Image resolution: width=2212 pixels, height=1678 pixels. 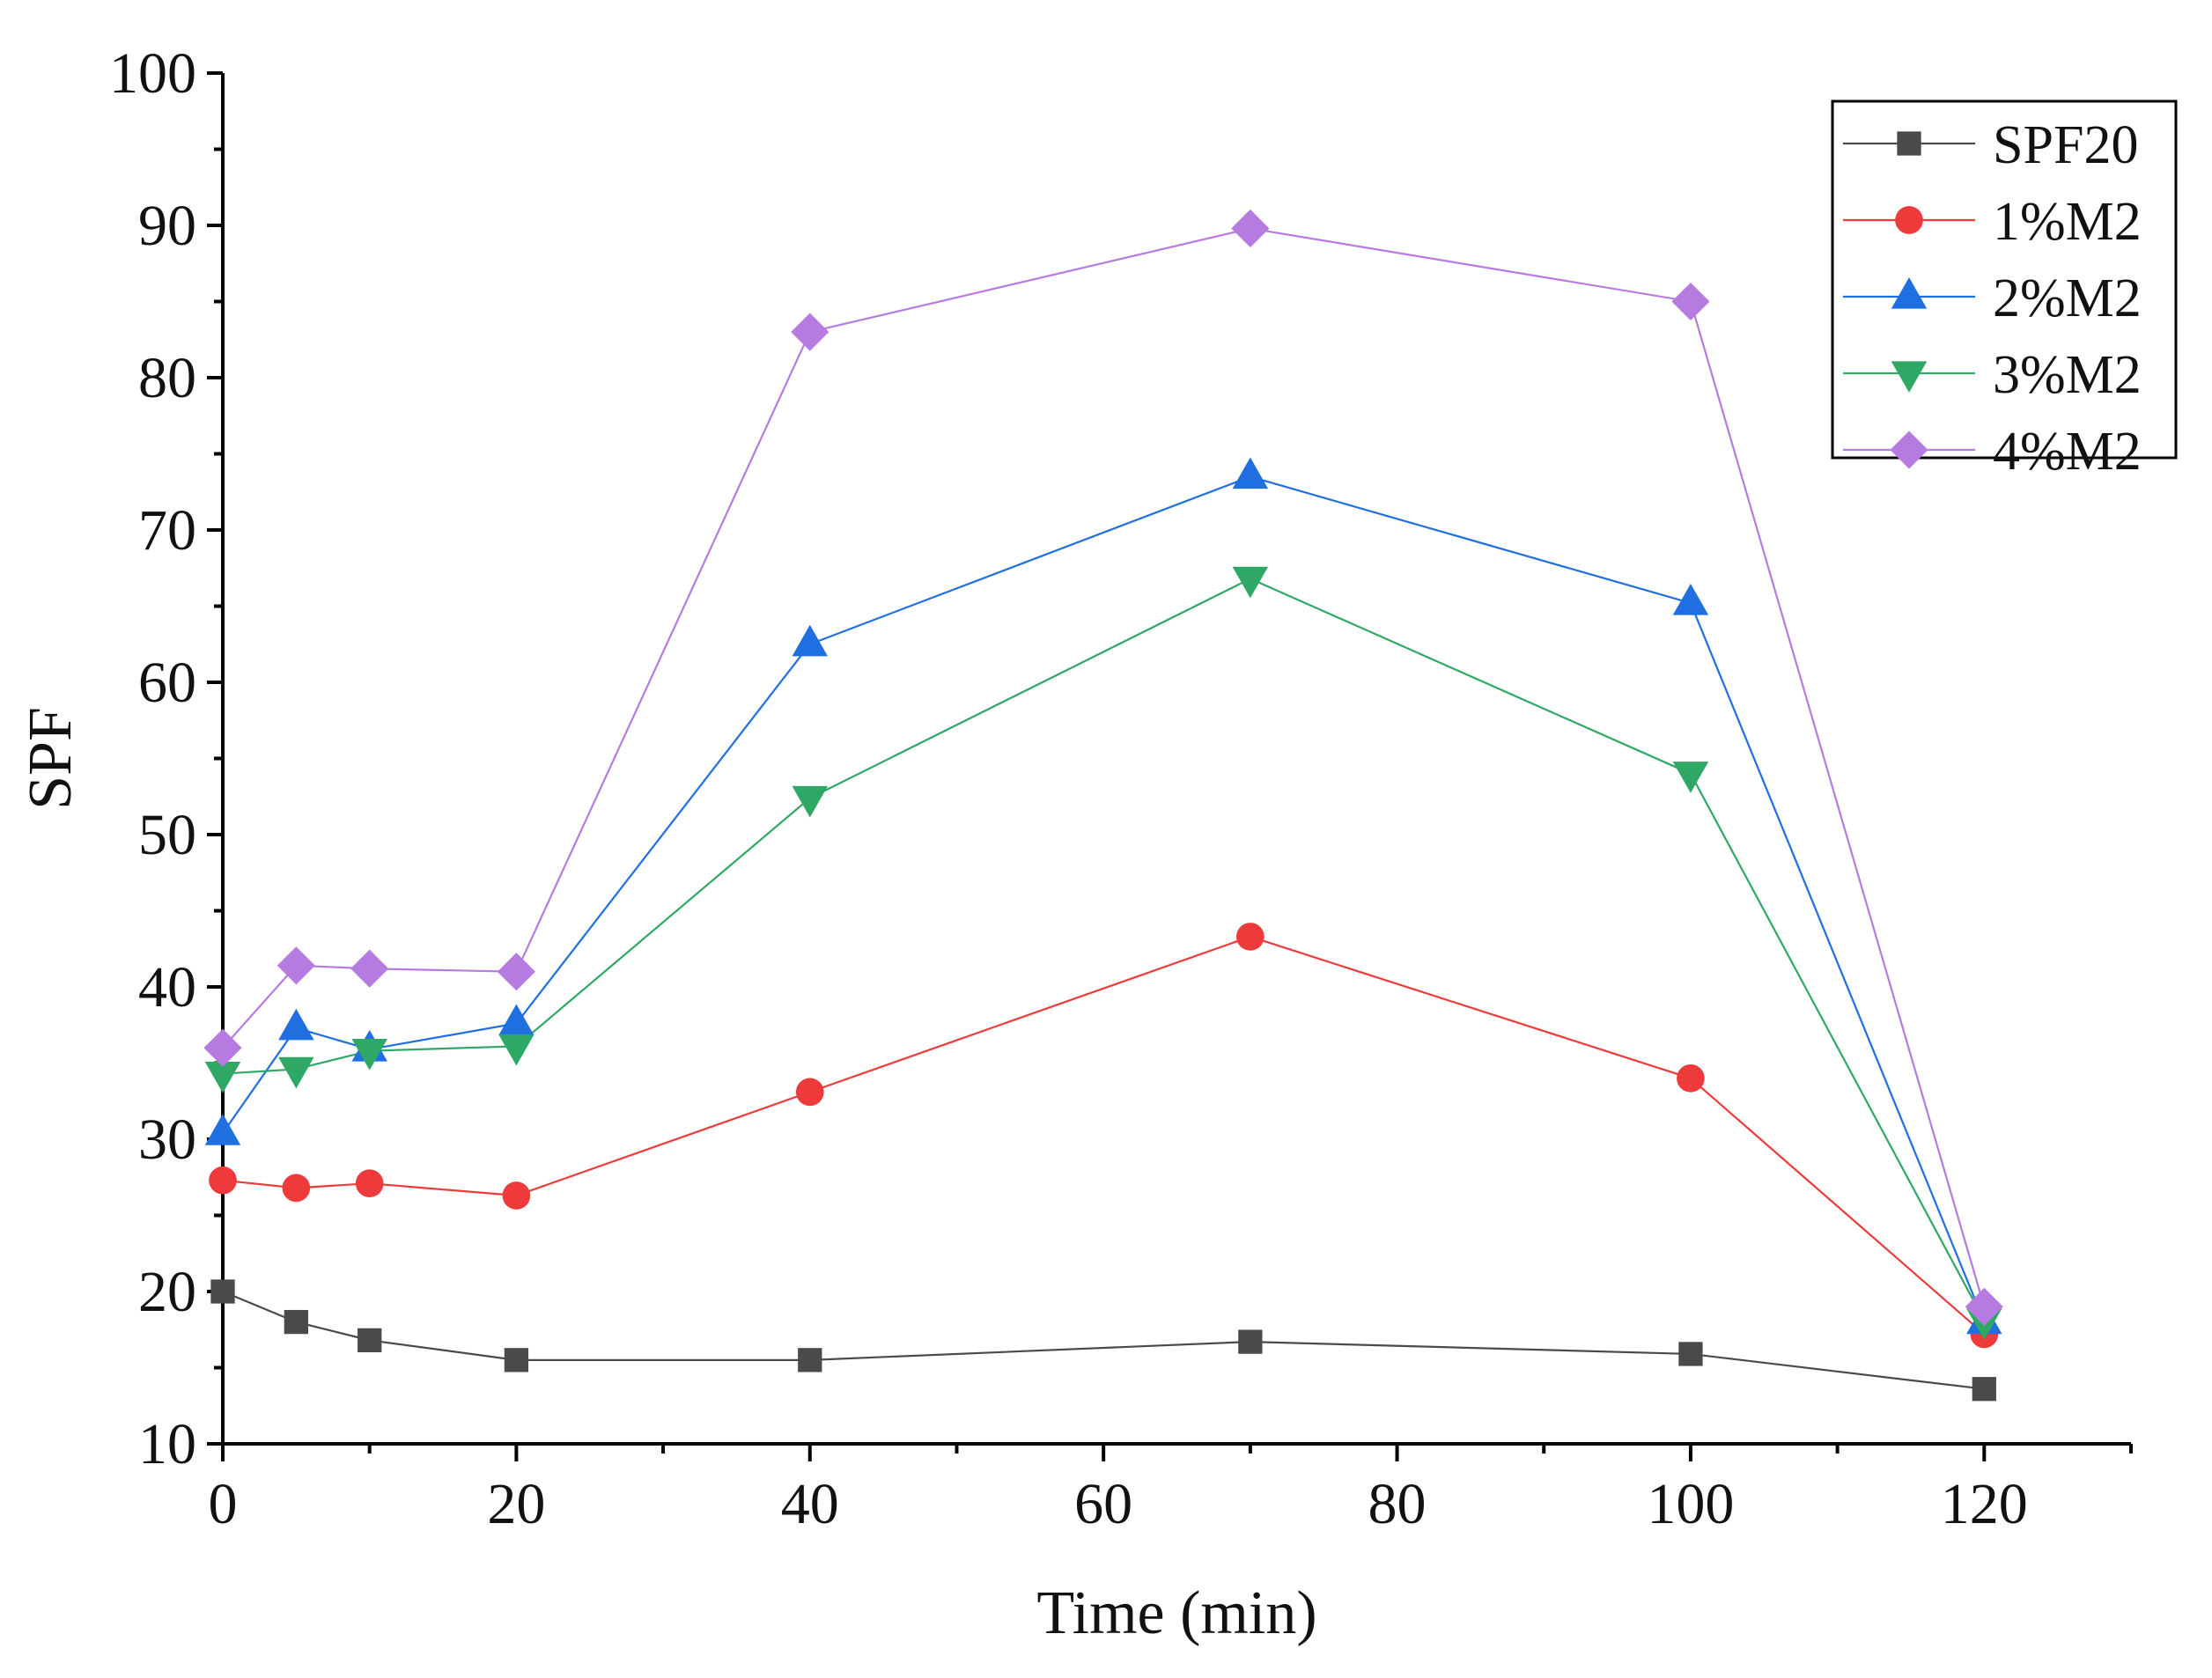 I want to click on legend-marker-2pct-m2, so click(x=1909, y=293).